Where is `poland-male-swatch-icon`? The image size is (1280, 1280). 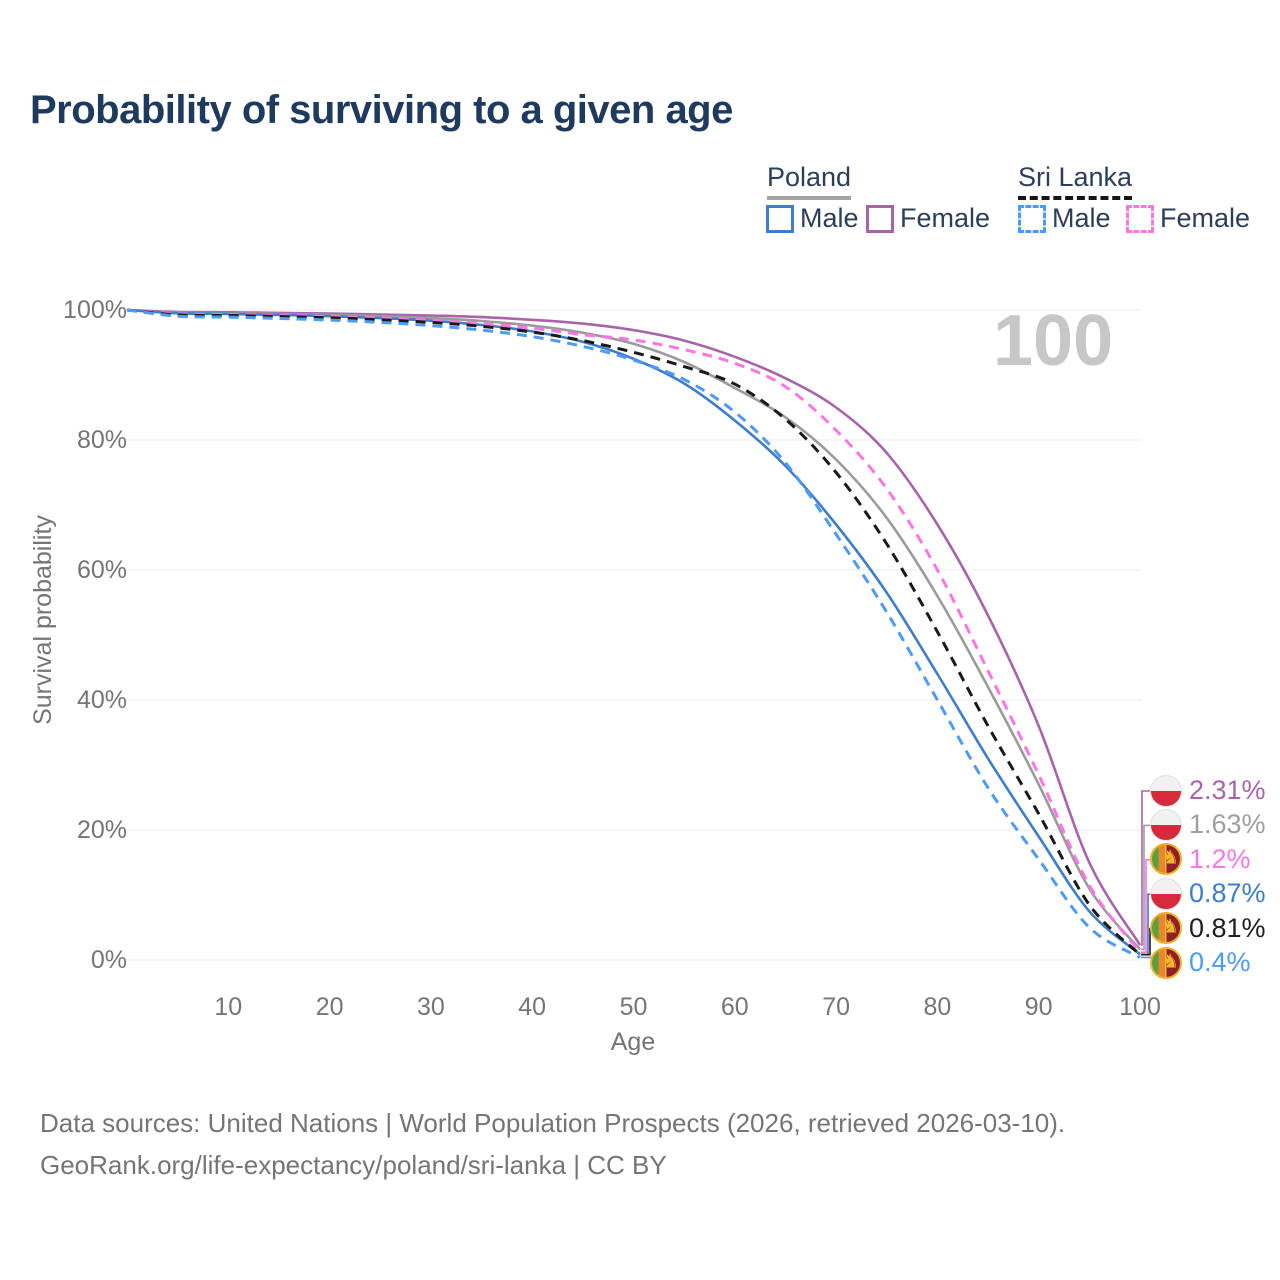
poland-male-swatch-icon is located at coordinates (780, 218).